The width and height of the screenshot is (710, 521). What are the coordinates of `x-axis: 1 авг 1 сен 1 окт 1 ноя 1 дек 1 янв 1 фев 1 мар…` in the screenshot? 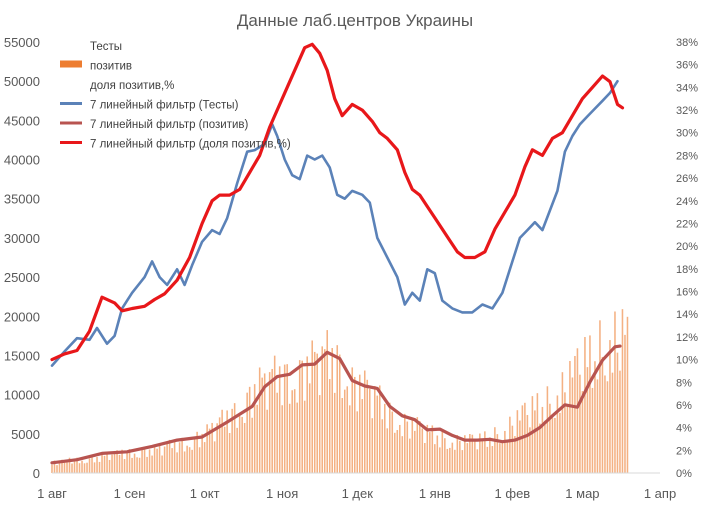 It's located at (356, 486).